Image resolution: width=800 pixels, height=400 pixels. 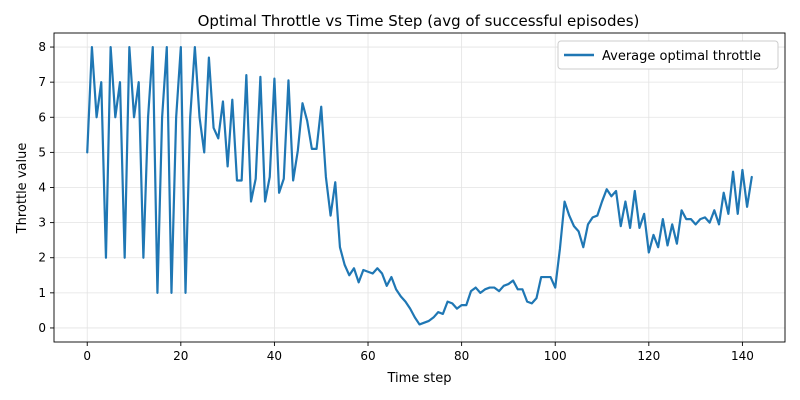 What do you see at coordinates (42, 47) in the screenshot?
I see `y-tick-label: 8` at bounding box center [42, 47].